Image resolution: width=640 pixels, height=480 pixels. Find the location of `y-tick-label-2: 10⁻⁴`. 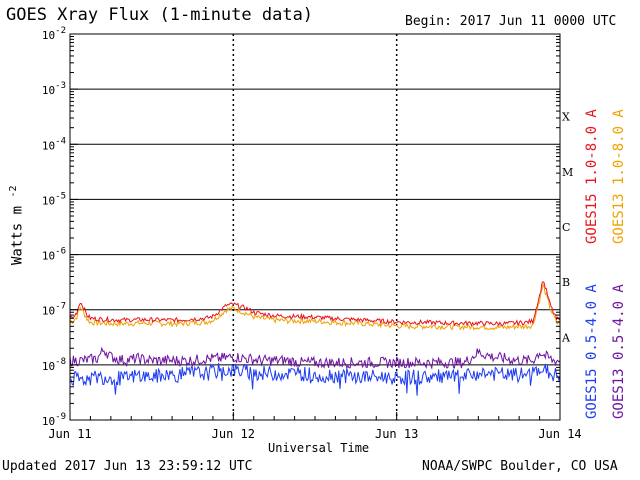

y-tick-label-2: 10⁻⁴ is located at coordinates (54, 144).